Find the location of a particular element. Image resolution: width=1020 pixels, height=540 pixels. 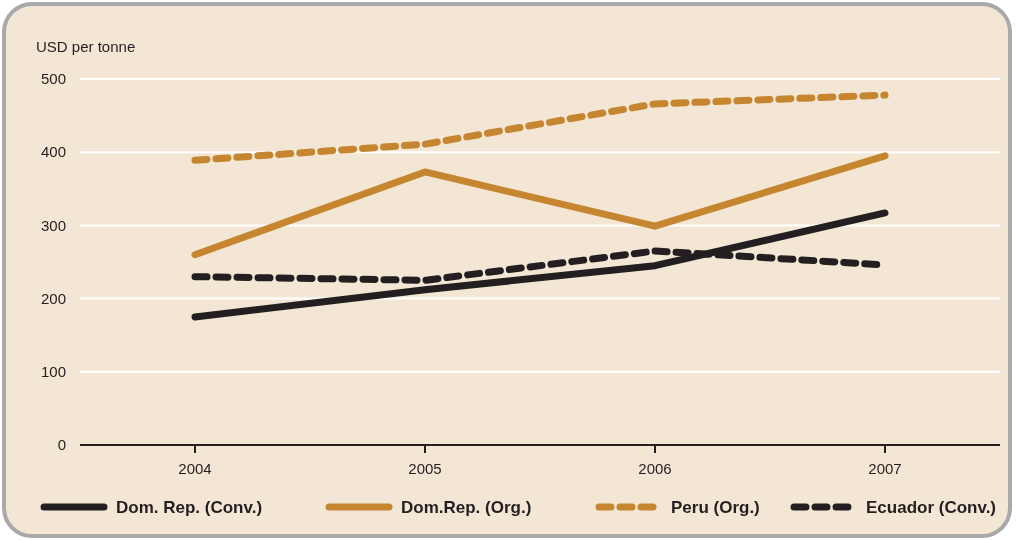

legend-label: Dom. Rep. (Conv.) is located at coordinates (189, 507).